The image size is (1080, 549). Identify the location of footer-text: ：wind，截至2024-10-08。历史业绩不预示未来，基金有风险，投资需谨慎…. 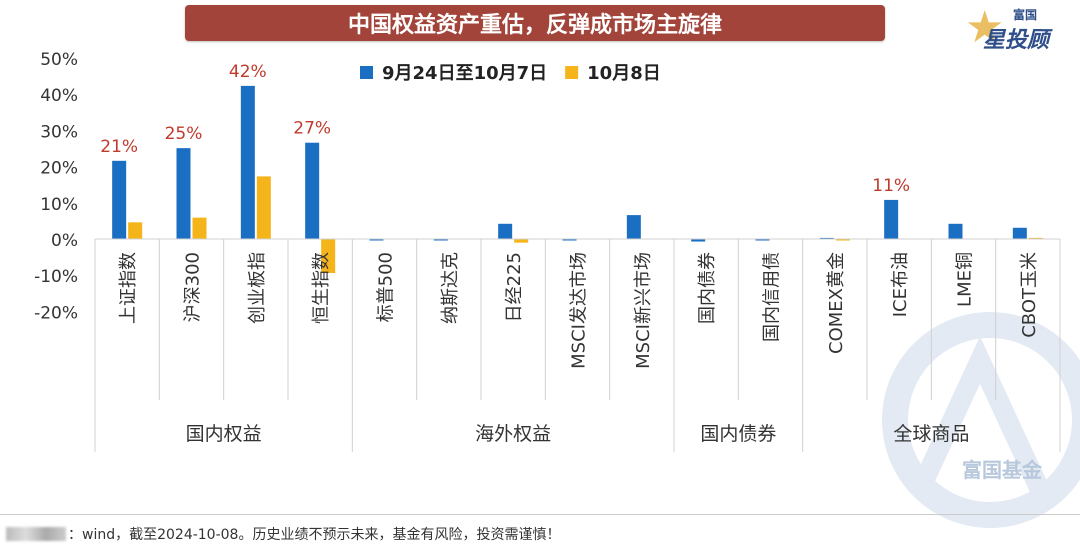
(314, 535).